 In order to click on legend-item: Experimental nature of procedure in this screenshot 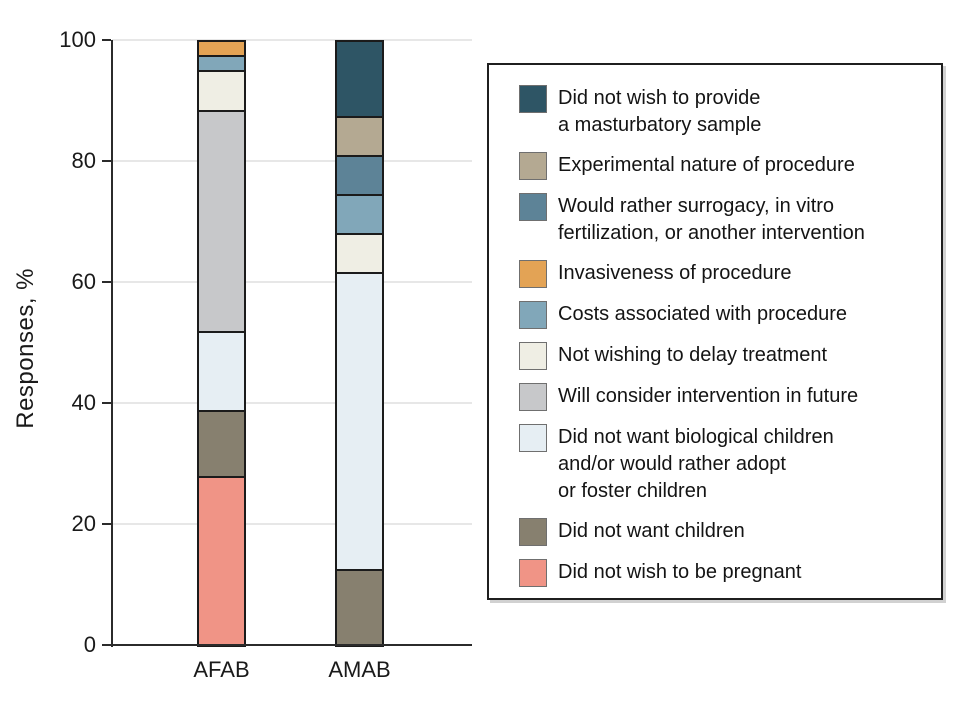, I will do `click(723, 166)`.